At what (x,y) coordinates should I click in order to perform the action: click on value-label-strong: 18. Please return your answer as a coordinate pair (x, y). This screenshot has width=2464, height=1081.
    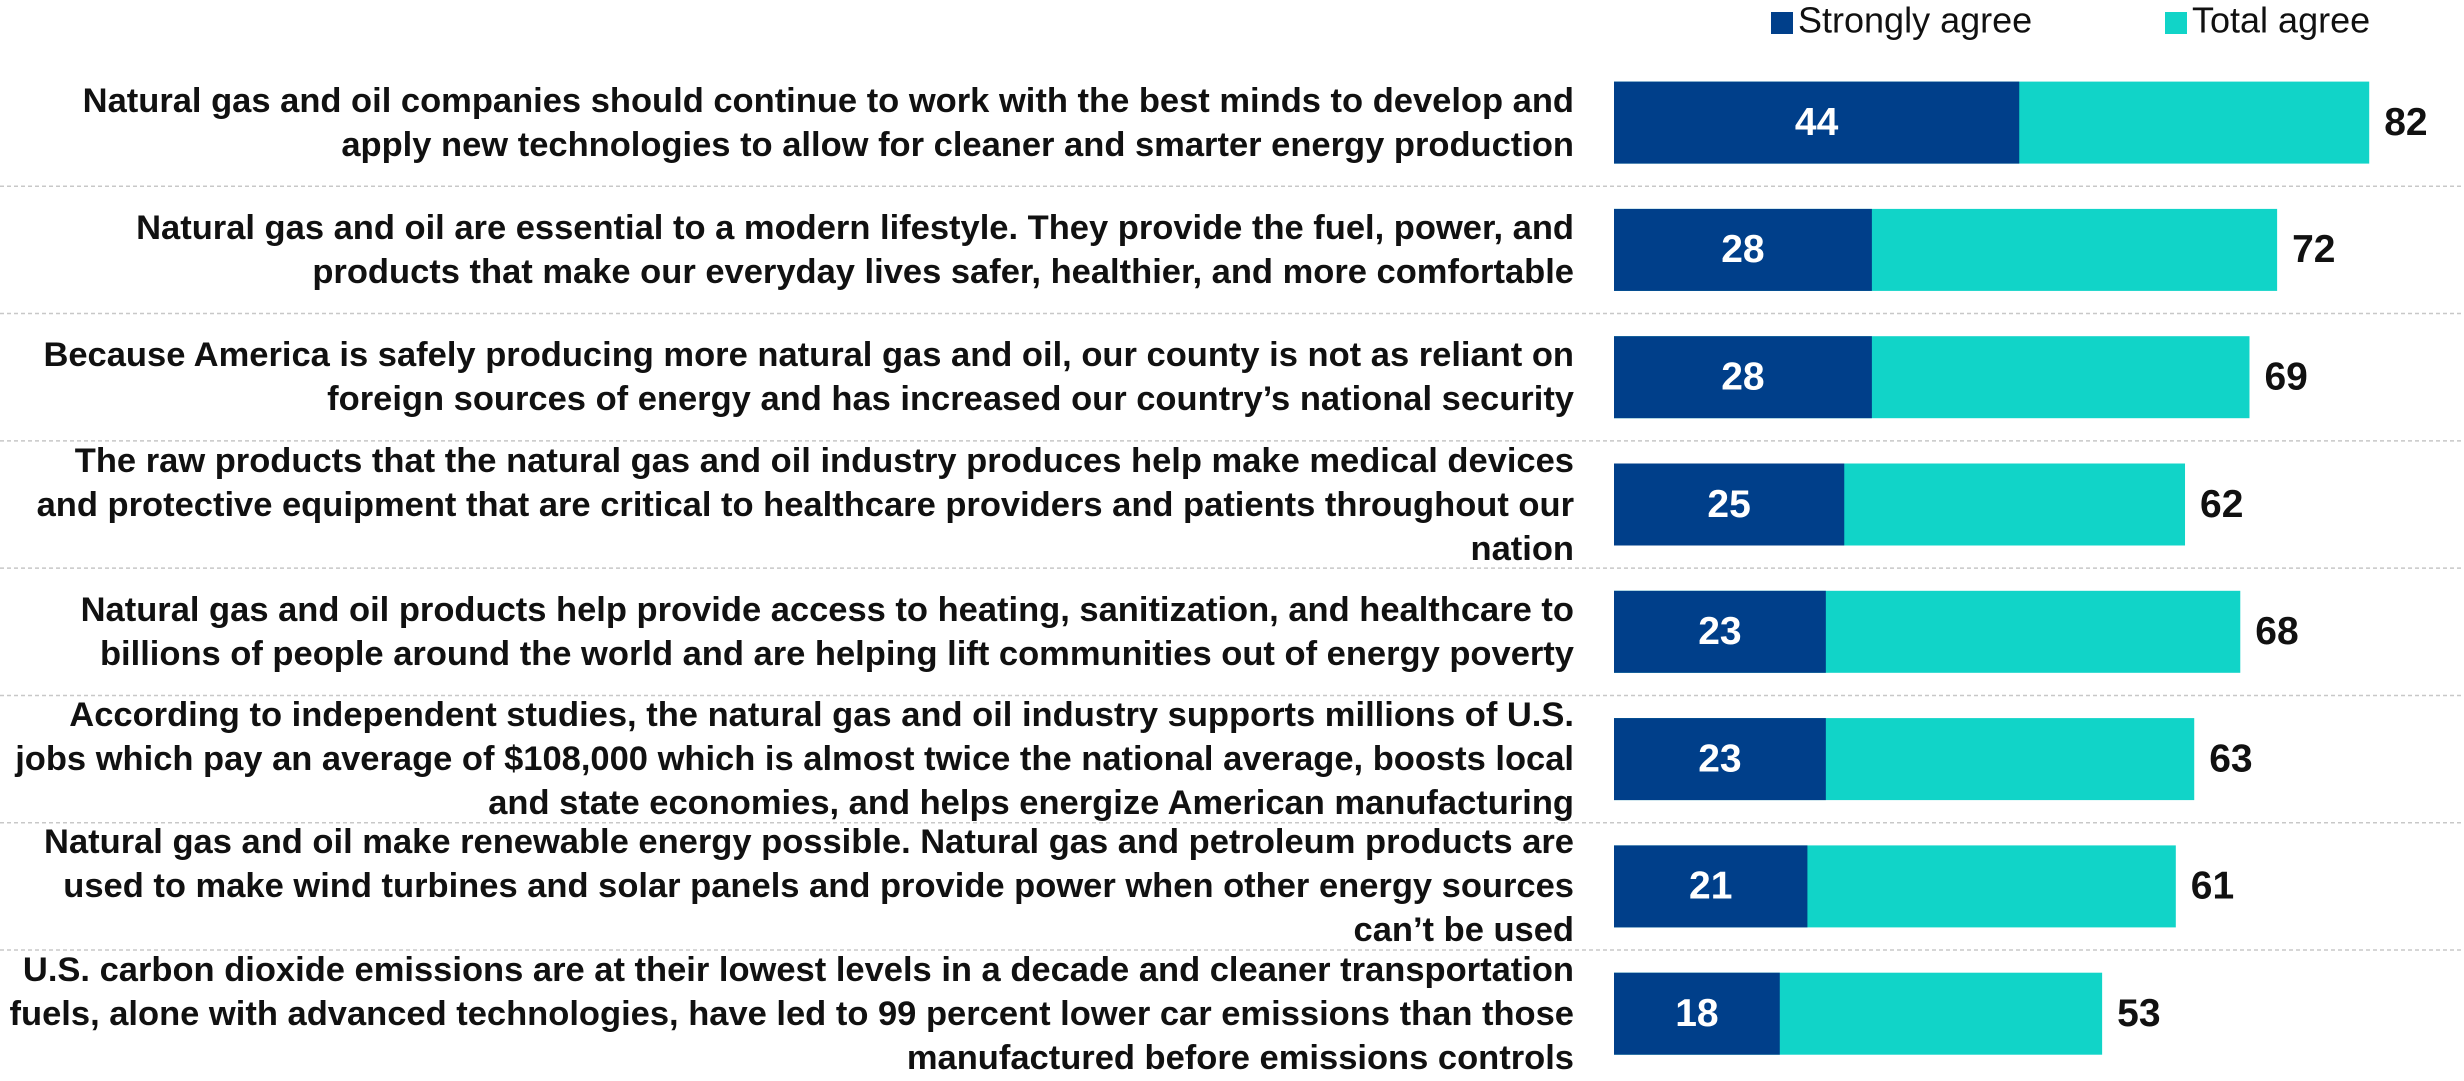
    Looking at the image, I should click on (1696, 1013).